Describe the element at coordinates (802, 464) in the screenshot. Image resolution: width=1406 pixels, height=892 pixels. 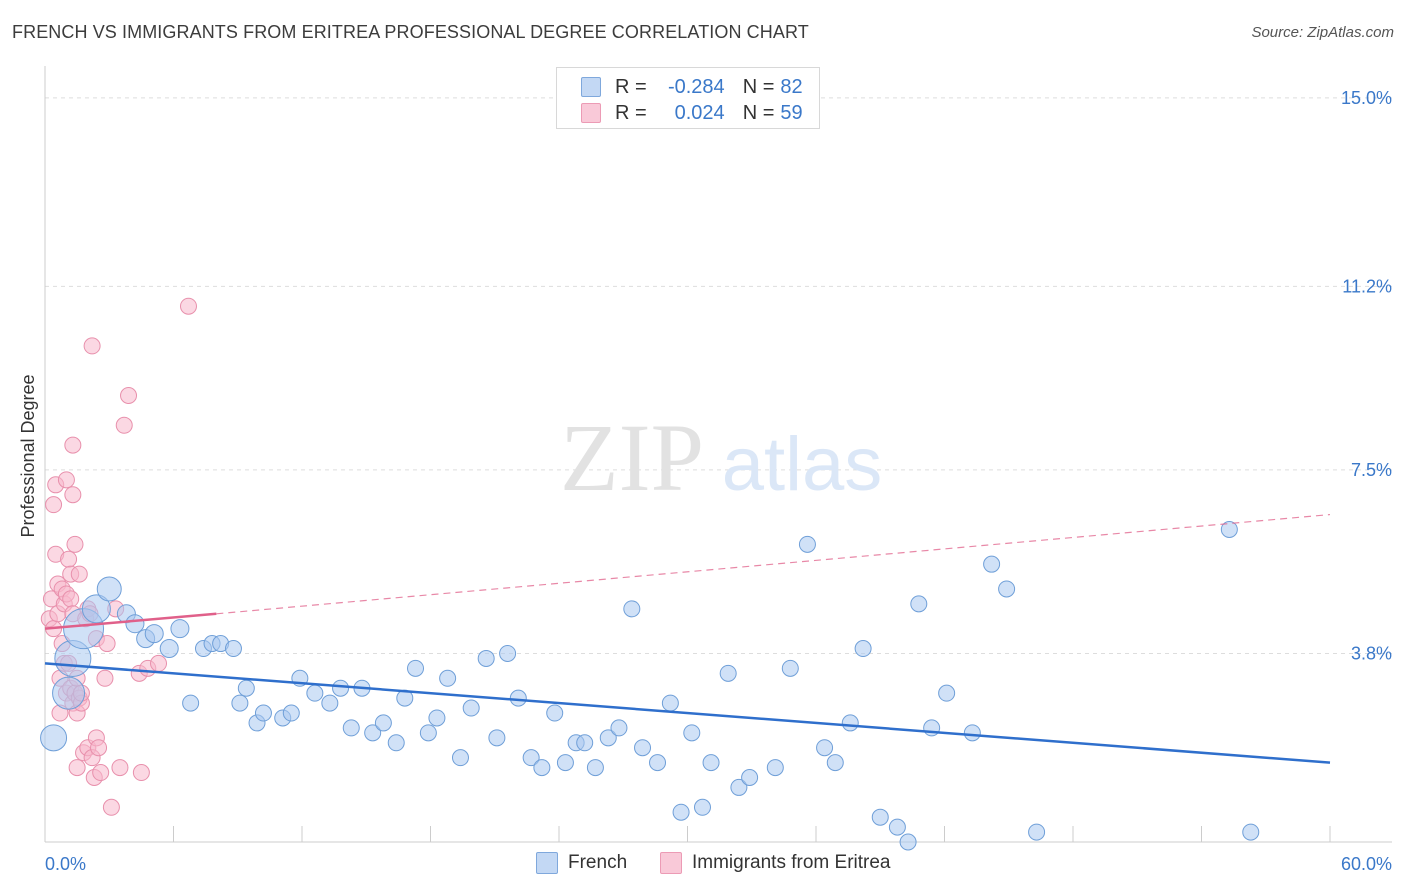
I see `watermark-atlas: atlas` at that location.